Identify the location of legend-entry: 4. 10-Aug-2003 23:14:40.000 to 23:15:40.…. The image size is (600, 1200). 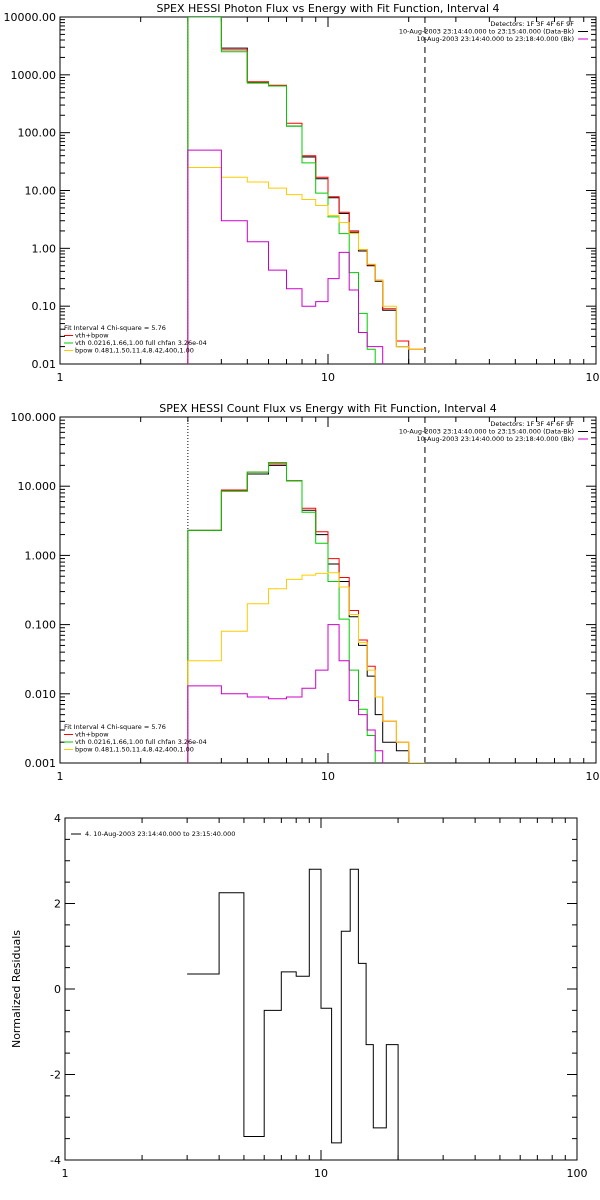
(160, 834).